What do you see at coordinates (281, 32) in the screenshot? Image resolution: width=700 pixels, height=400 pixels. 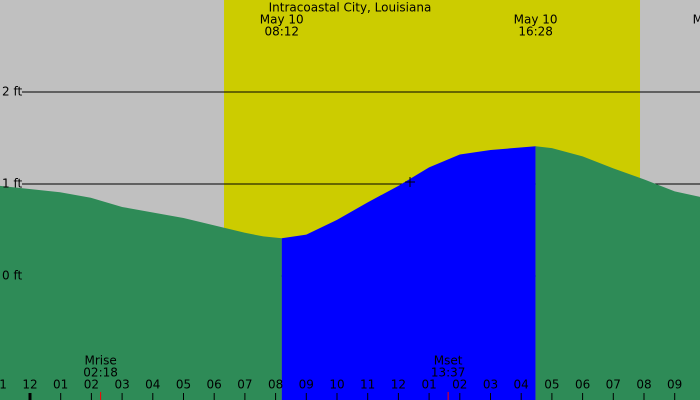 I see `extreme-time: 08:12` at bounding box center [281, 32].